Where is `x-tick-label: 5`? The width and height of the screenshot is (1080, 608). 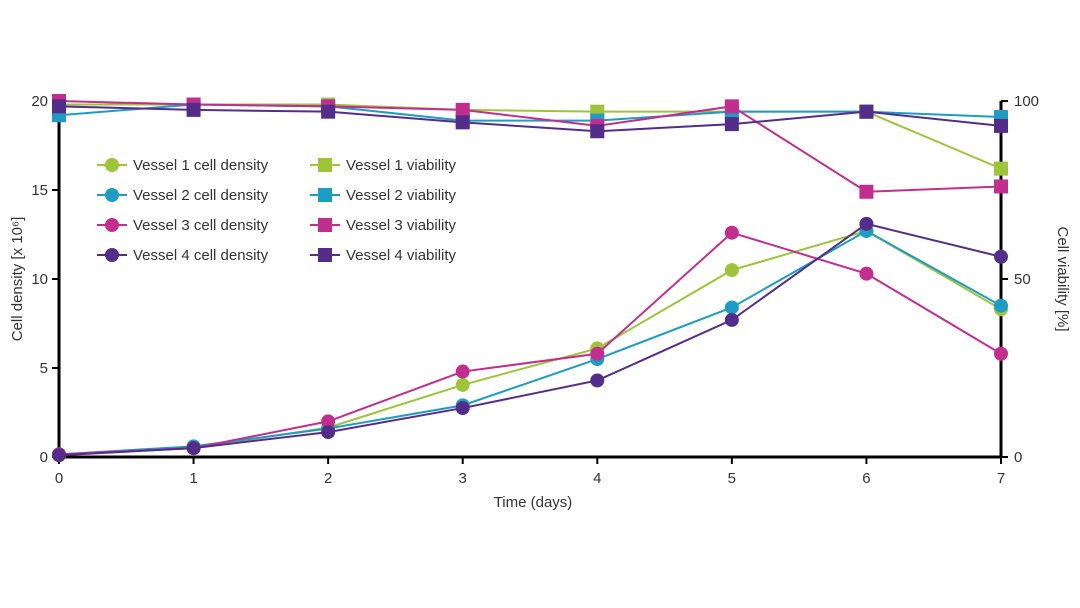 x-tick-label: 5 is located at coordinates (732, 478).